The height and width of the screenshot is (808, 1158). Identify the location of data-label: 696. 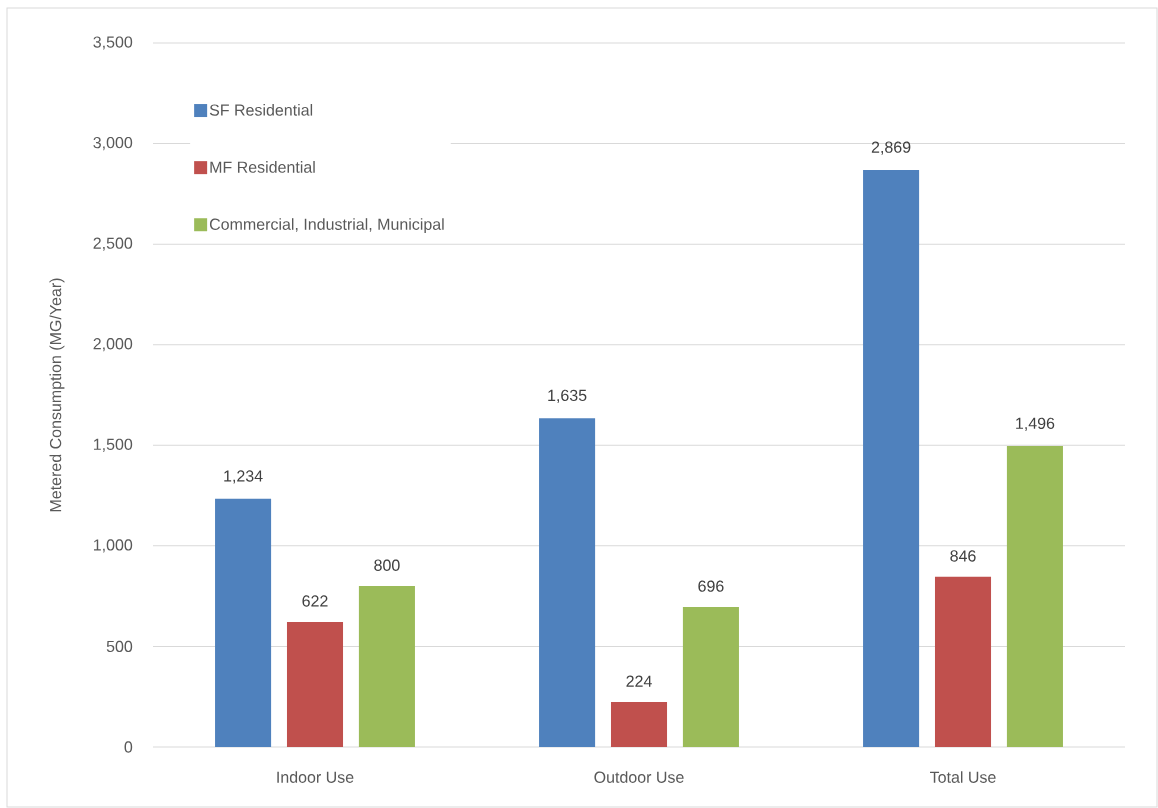
(711, 586).